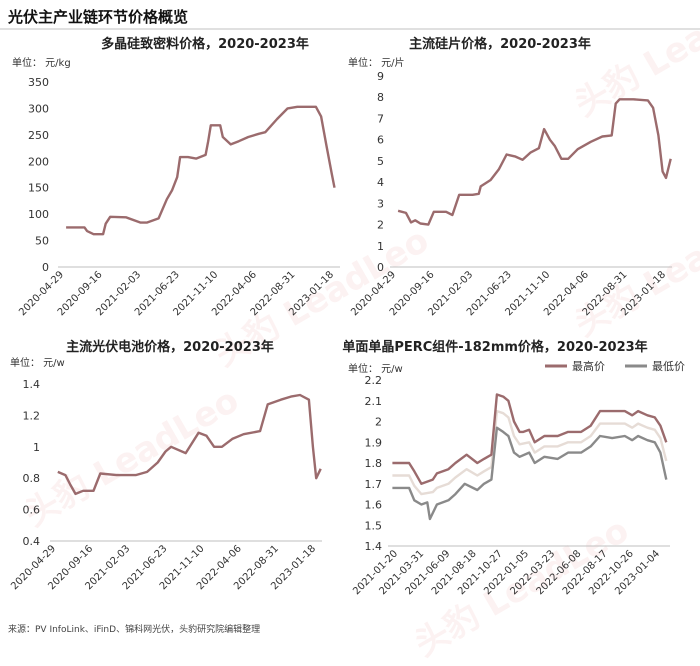 The image size is (700, 666). Describe the element at coordinates (134, 630) in the screenshot. I see `source-note: 来源：PV InfoLink、iFinD、锦科网光伏，头豹研究院编辑整理` at that location.